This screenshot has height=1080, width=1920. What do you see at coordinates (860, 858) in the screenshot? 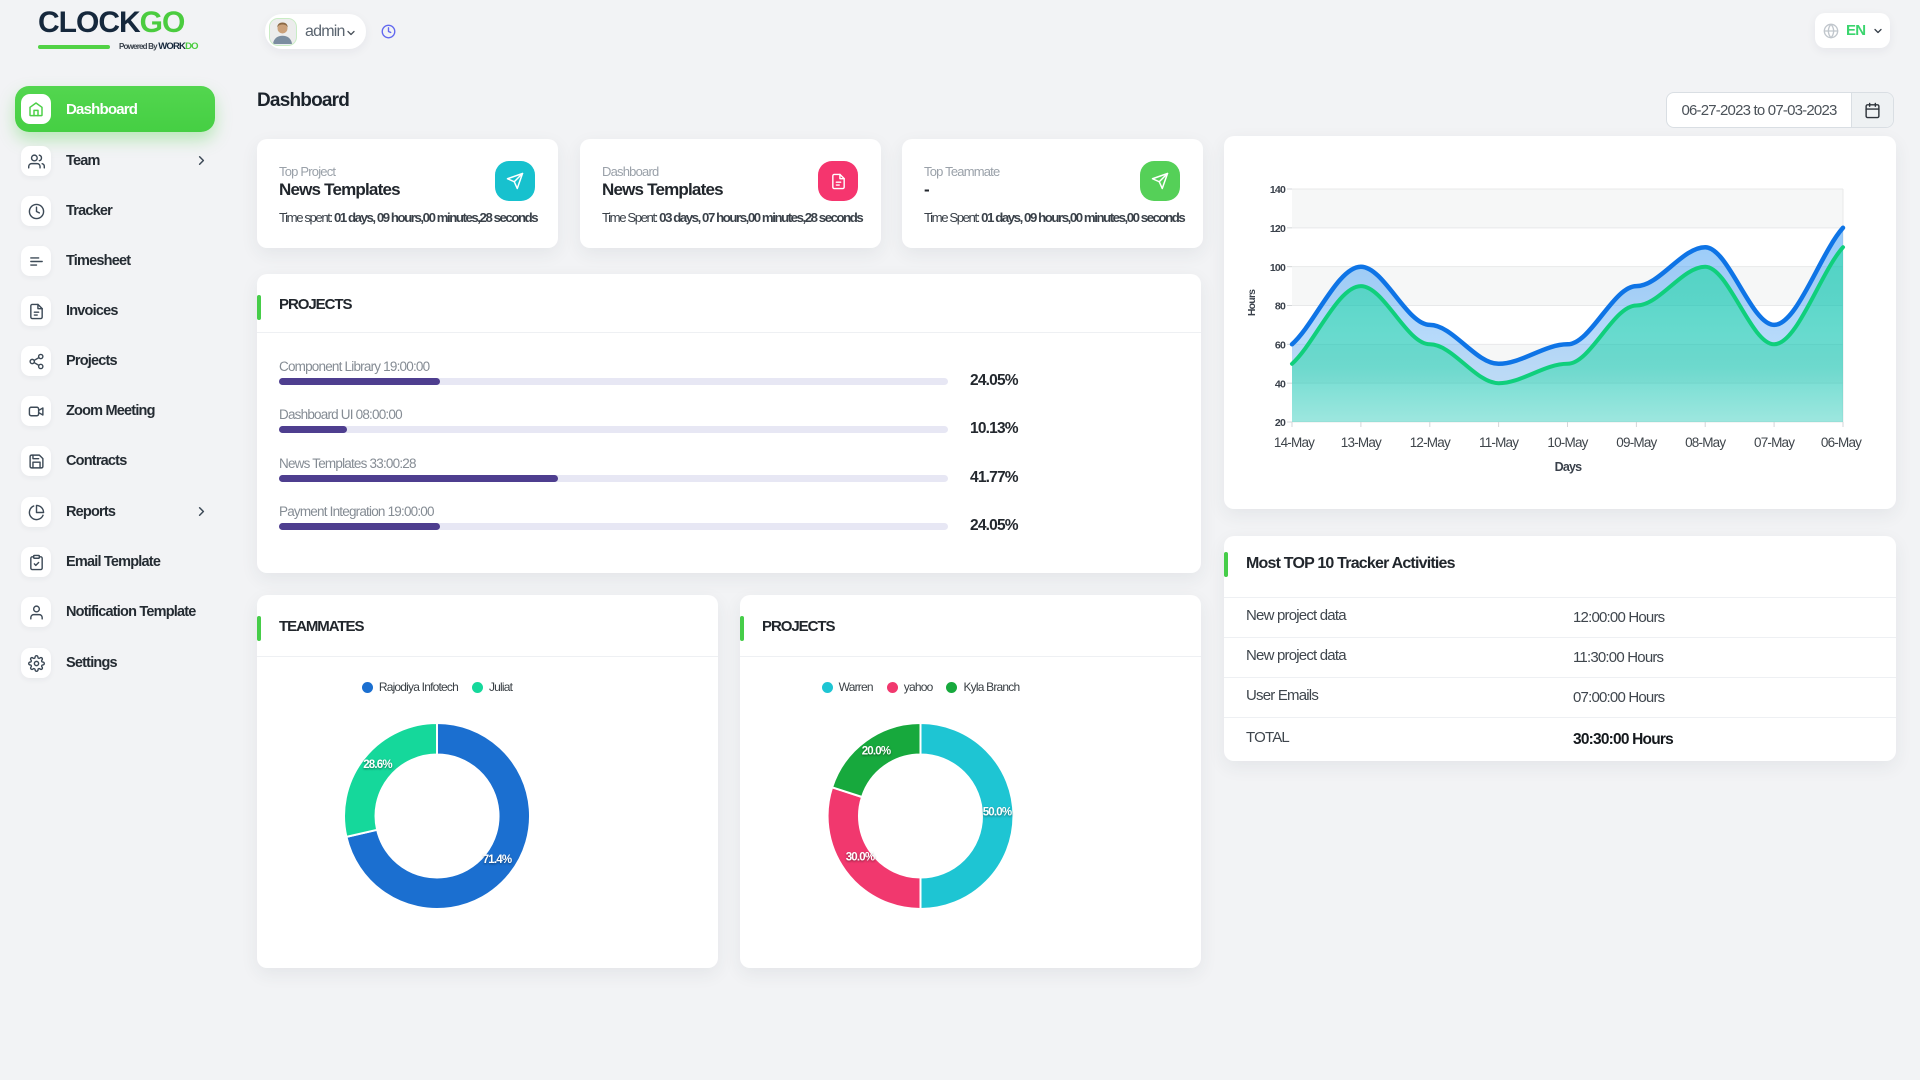
I see `svg-text: 30.0%` at bounding box center [860, 858].